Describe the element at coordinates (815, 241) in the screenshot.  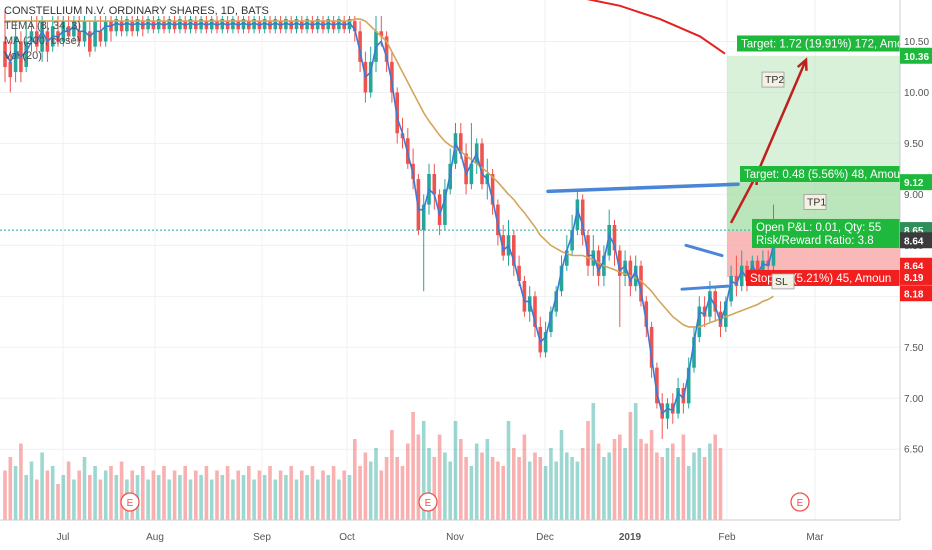
I see `pnl-label-text: Risk/Reward Ratio: 3.8` at that location.